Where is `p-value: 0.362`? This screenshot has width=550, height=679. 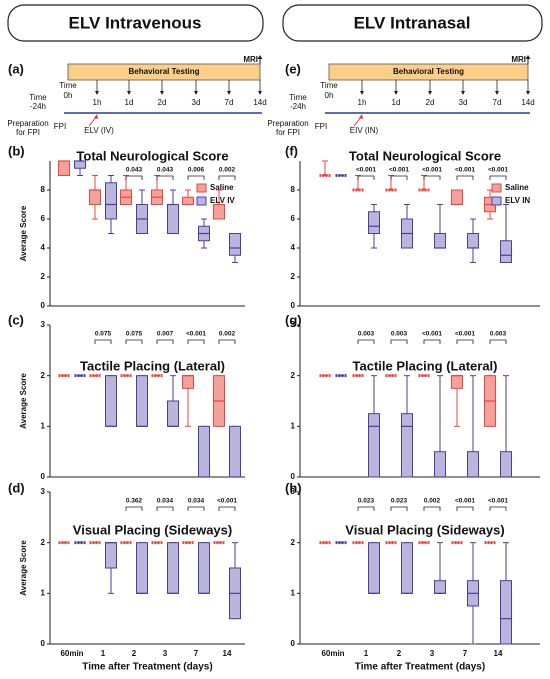 p-value: 0.362 is located at coordinates (134, 501).